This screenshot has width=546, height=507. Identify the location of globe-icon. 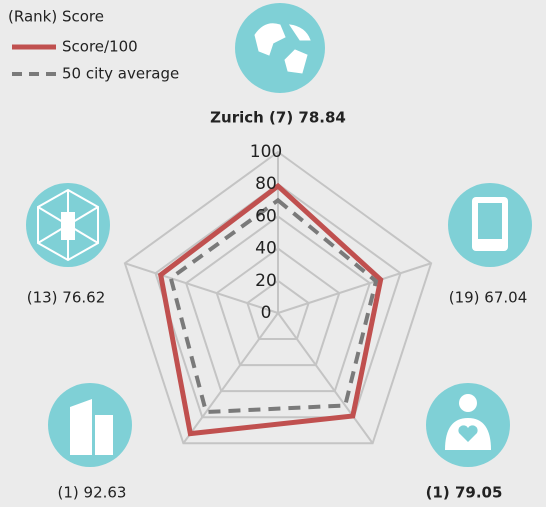
(280, 48).